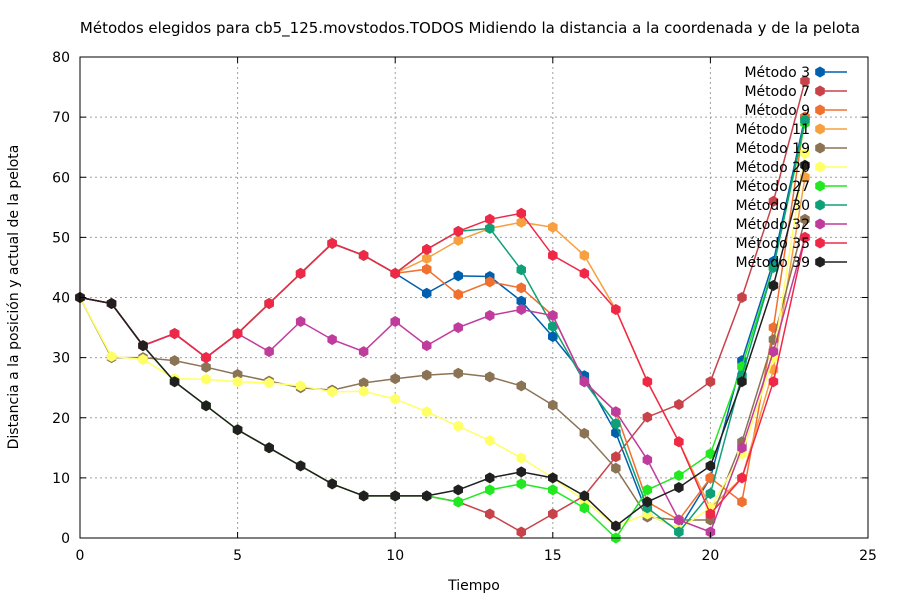 The height and width of the screenshot is (600, 900). I want to click on y-tick-label: 20, so click(61, 419).